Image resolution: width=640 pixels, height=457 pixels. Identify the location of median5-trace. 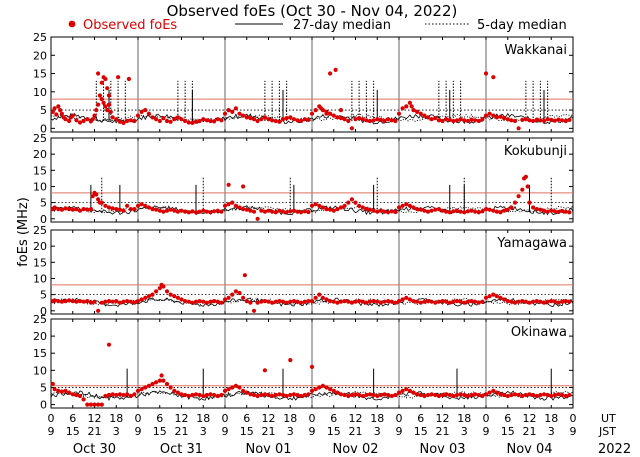
(312, 118).